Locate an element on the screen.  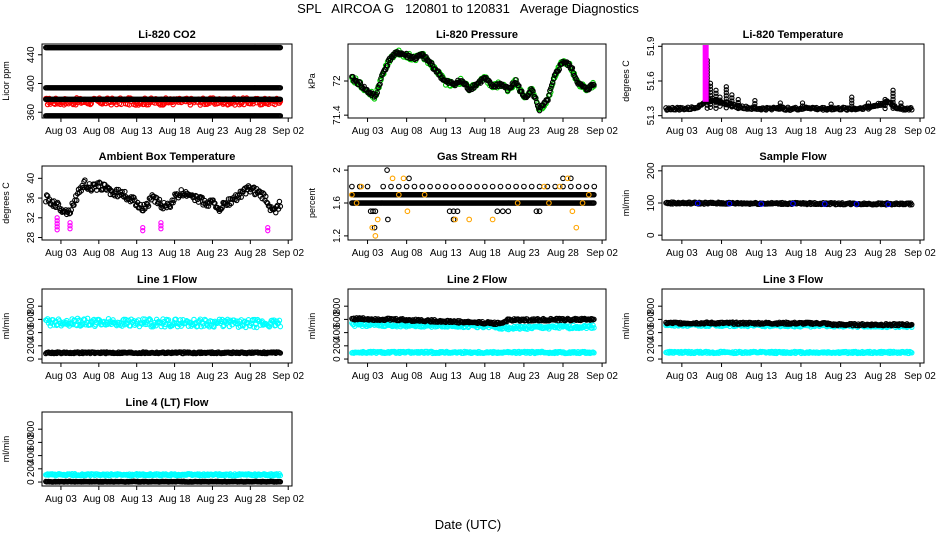
data-bar is located at coordinates (705, 73).